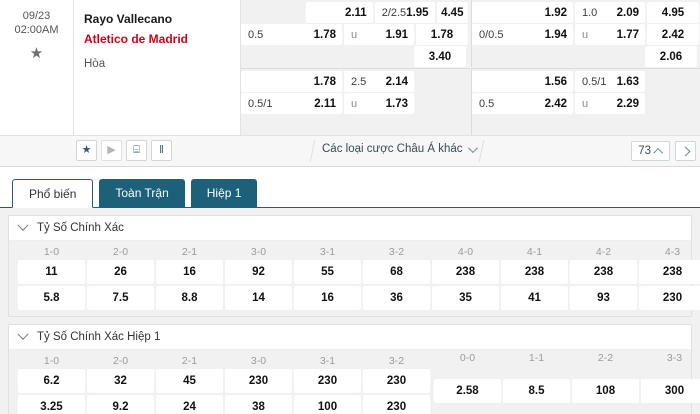  Describe the element at coordinates (136, 150) in the screenshot. I see `stream-icon: ⌸` at that location.